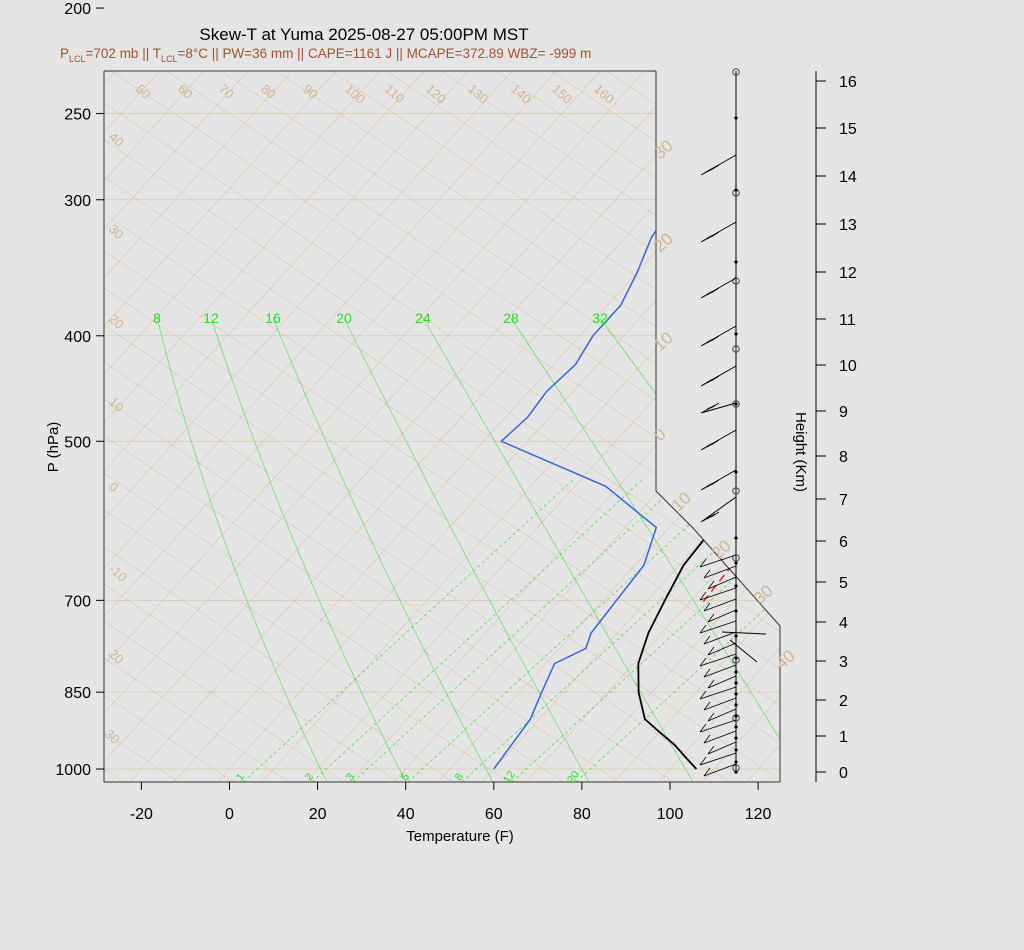 The image size is (1024, 950). I want to click on isotherm-label: 130, so click(478, 94).